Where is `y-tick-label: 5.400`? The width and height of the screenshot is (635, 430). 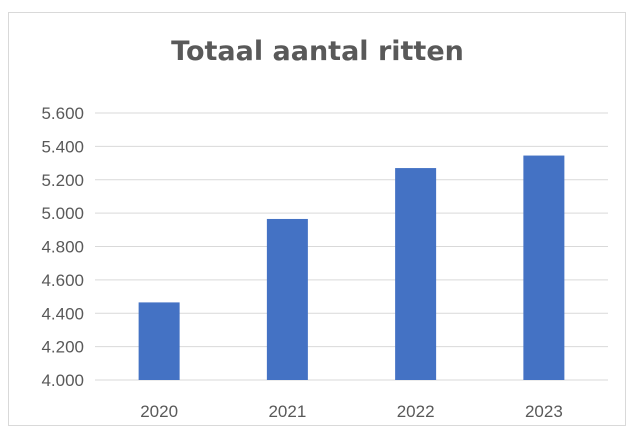 y-tick-label: 5.400 is located at coordinates (62, 146).